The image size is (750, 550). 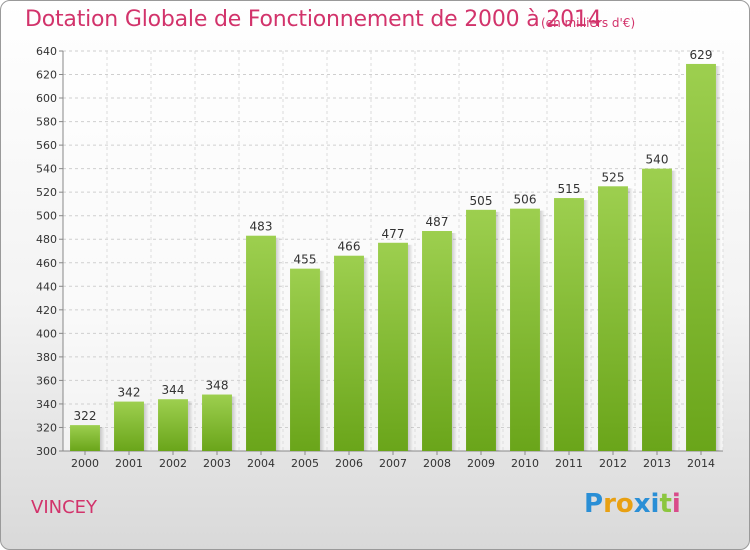 I want to click on y-tick-label: 380, so click(x=46, y=357).